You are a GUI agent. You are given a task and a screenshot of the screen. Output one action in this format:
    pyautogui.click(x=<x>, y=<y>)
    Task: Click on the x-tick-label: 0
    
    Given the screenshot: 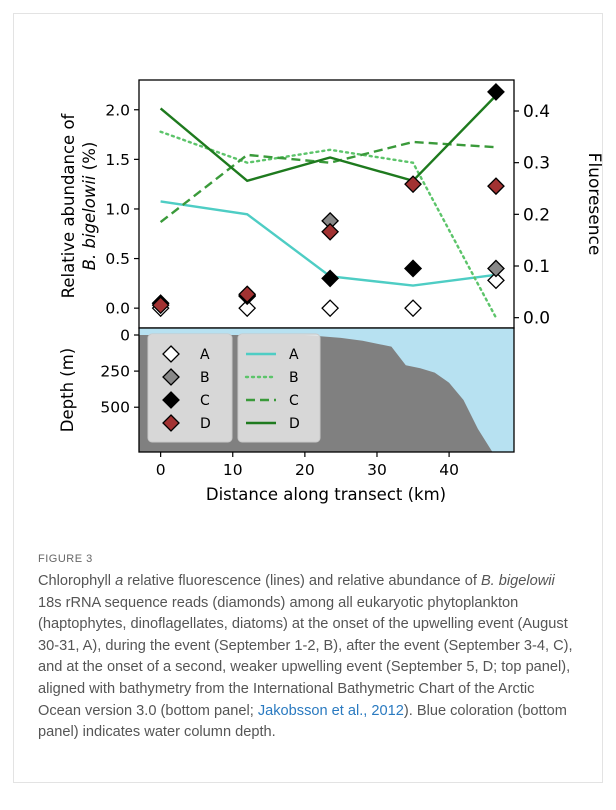 What is the action you would take?
    pyautogui.click(x=161, y=470)
    